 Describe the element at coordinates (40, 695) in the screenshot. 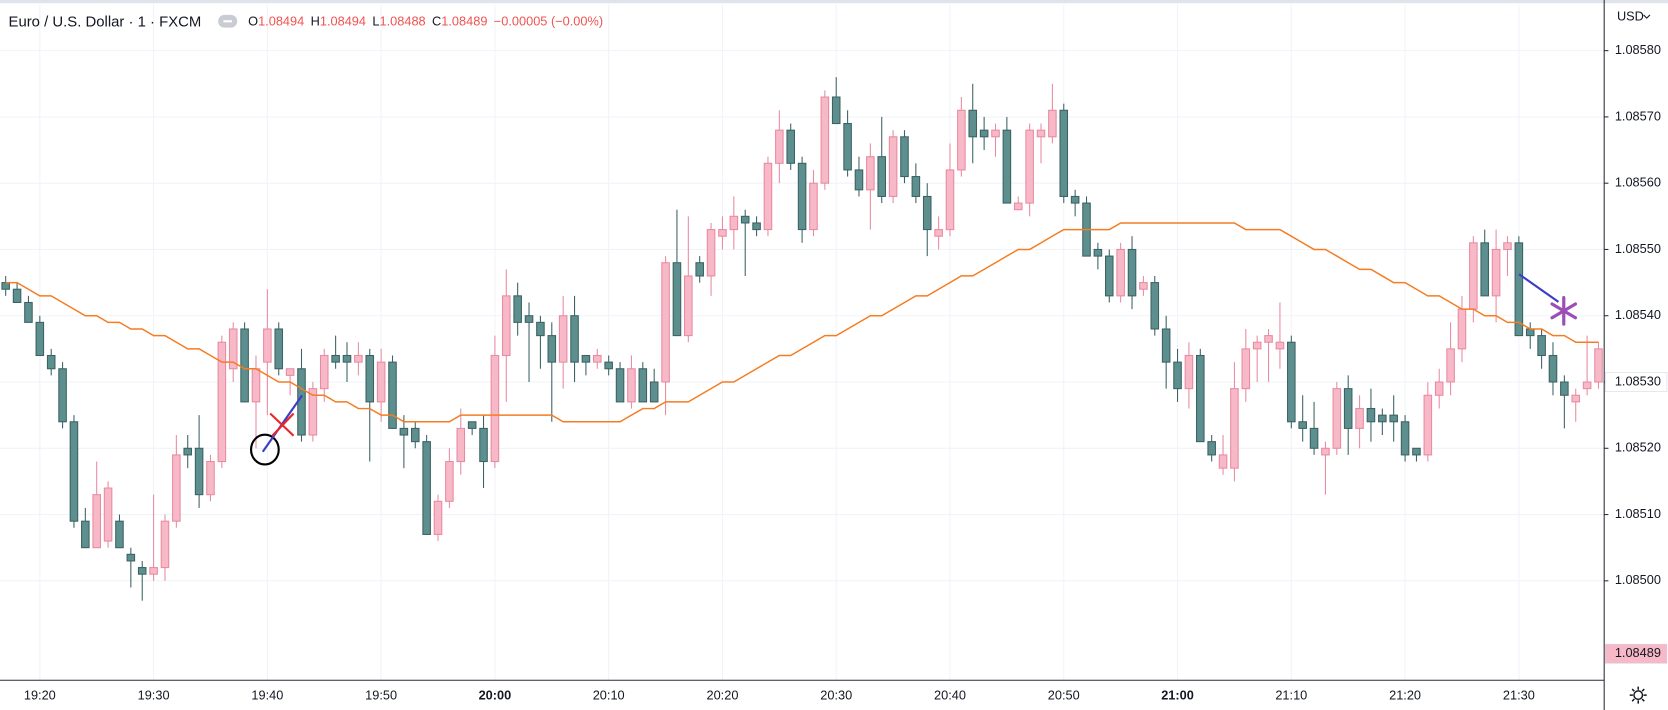

I see `x-tick-label: 19:20` at that location.